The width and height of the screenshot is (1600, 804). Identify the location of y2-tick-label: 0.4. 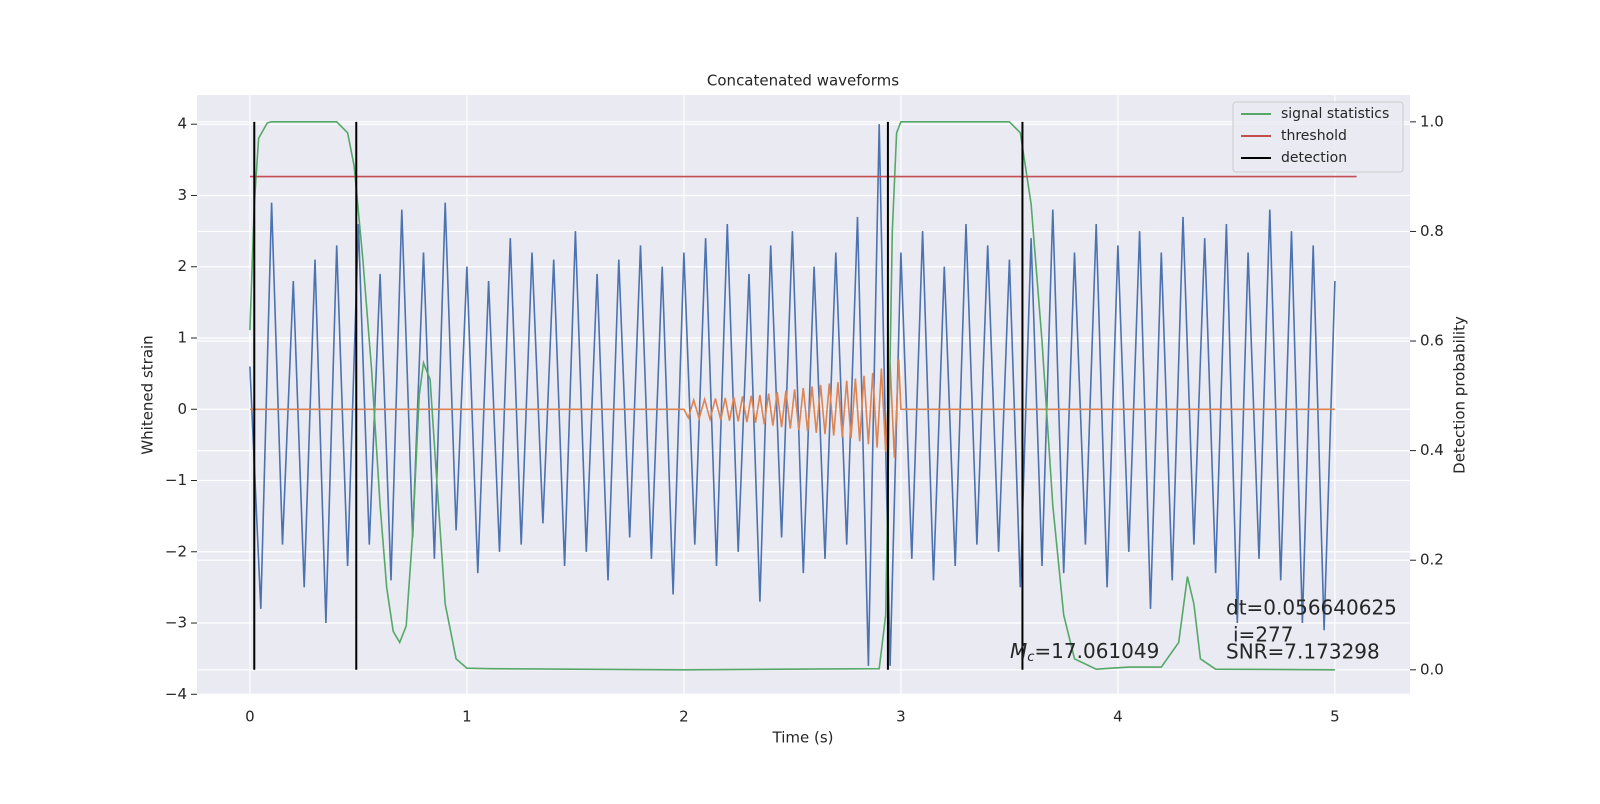
(1432, 450).